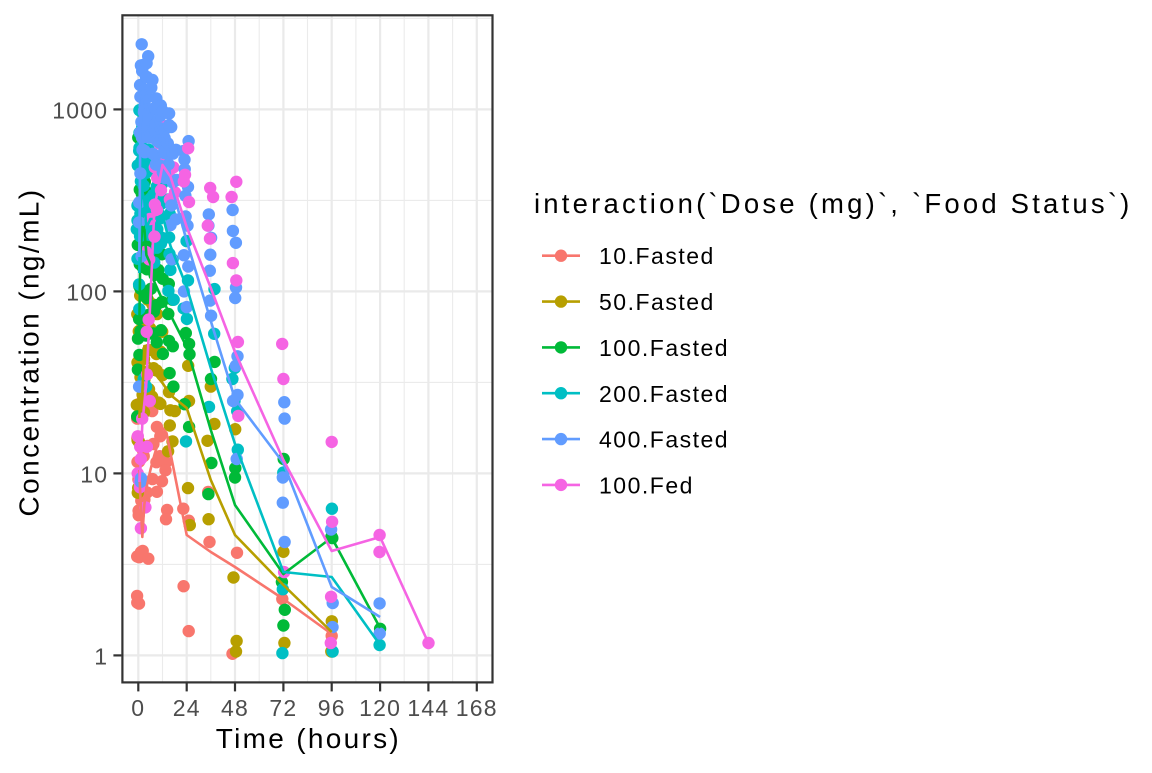  Describe the element at coordinates (308, 738) in the screenshot. I see `svg-text: Time (hours)` at that location.